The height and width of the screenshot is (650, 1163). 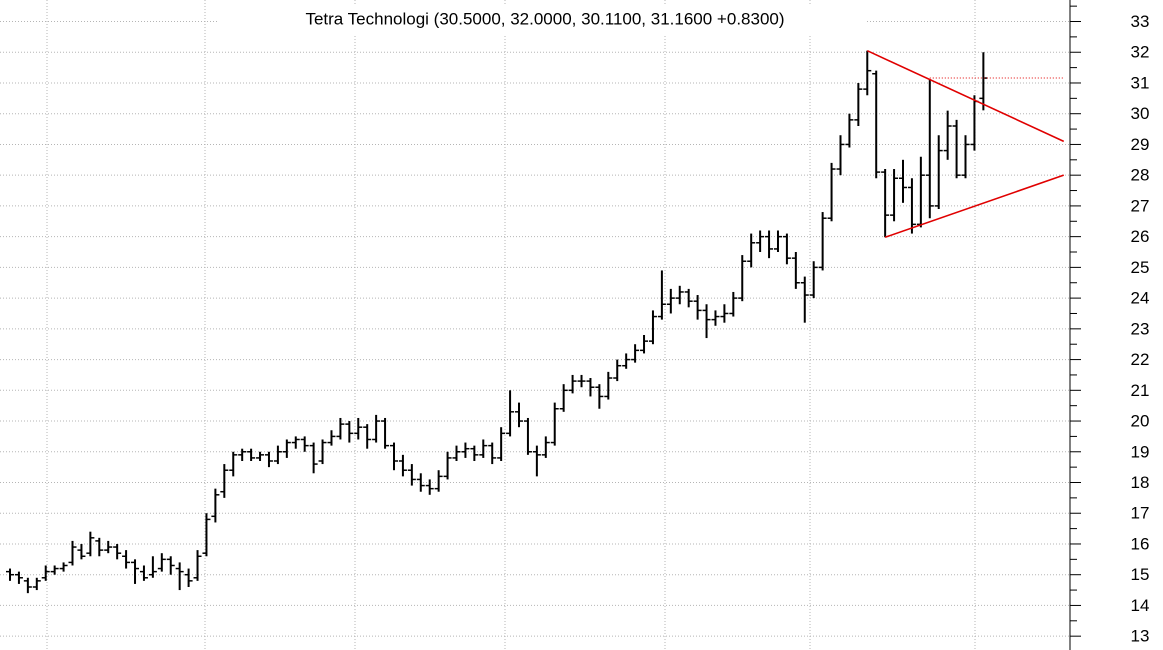 What do you see at coordinates (1140, 390) in the screenshot?
I see `y-tick-label: 21` at bounding box center [1140, 390].